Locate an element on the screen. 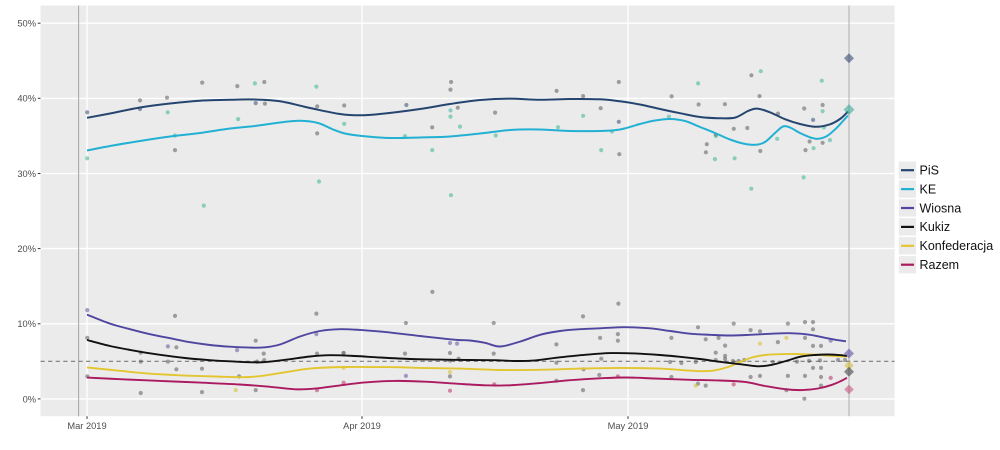 The width and height of the screenshot is (1000, 450). svg-text: May 2019 is located at coordinates (628, 426).